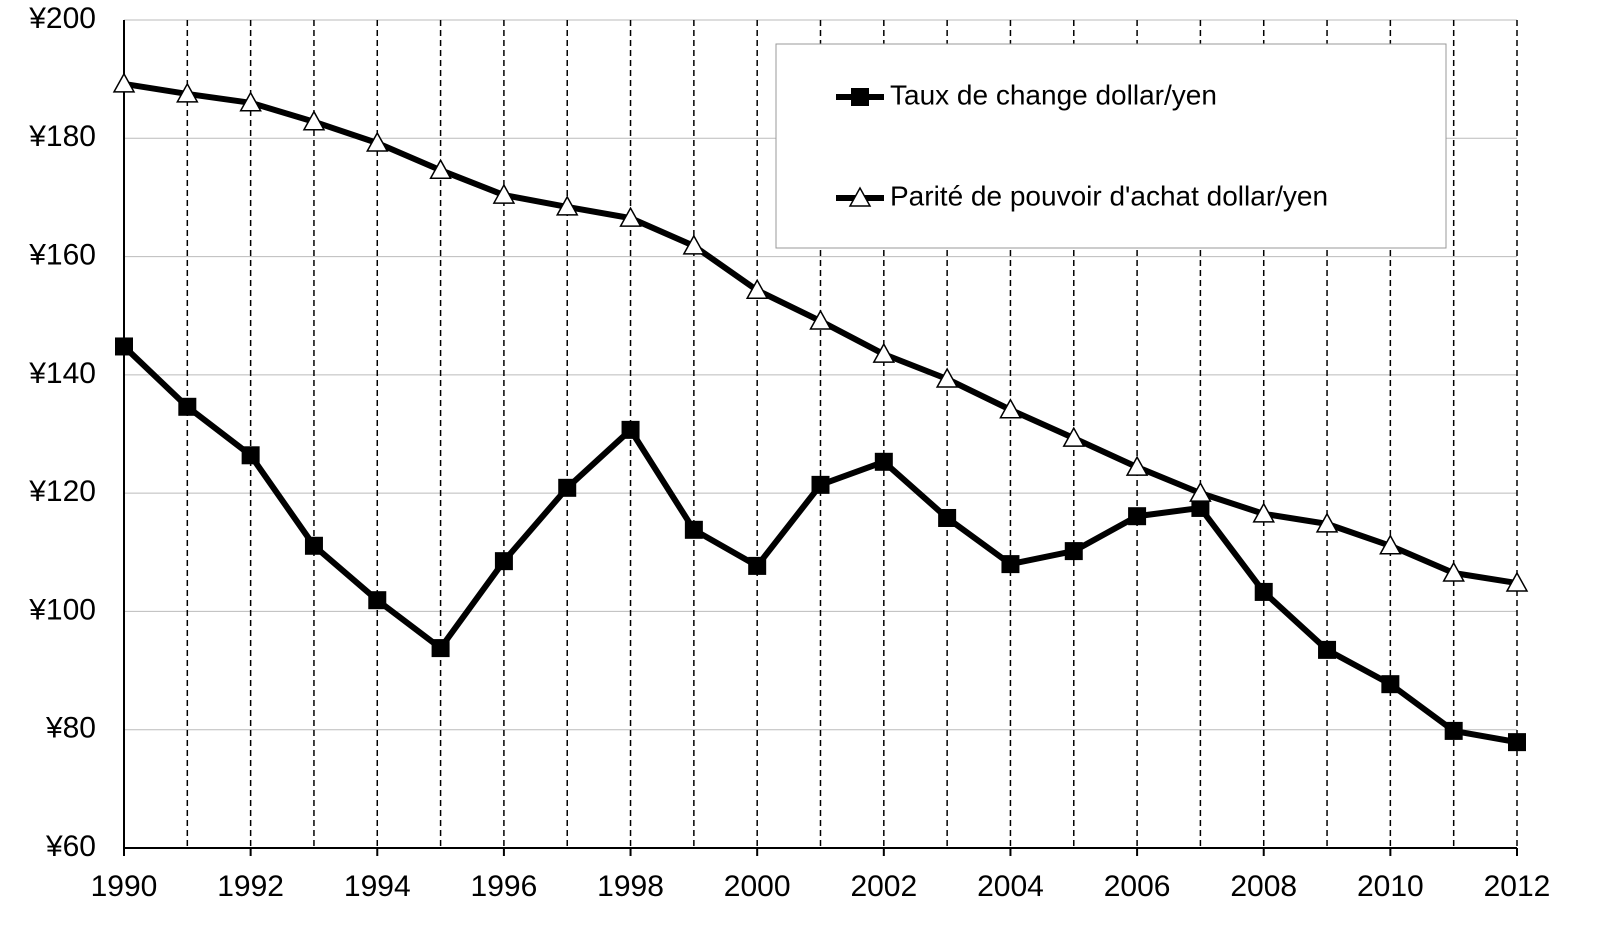  What do you see at coordinates (62, 373) in the screenshot?
I see `y-tick-label: ¥140` at bounding box center [62, 373].